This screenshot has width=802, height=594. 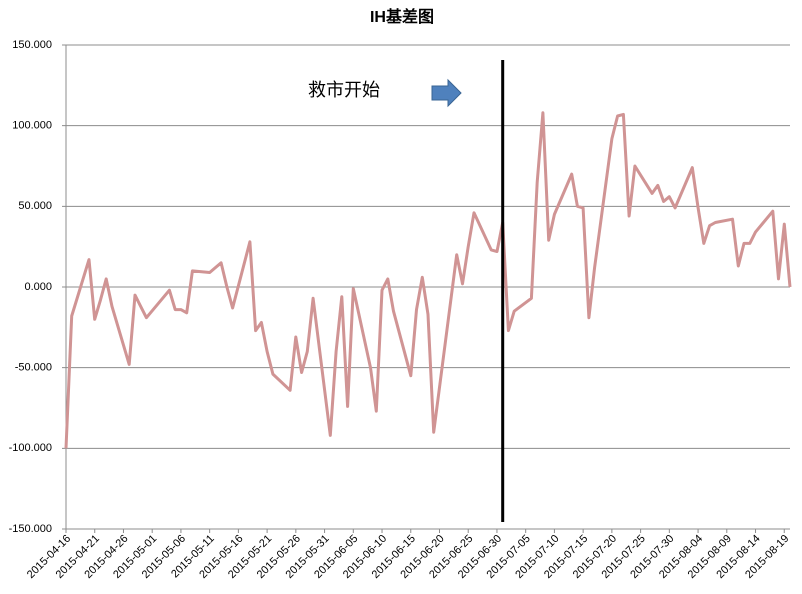 I want to click on y-tick-label: 100.000, so click(x=32, y=126).